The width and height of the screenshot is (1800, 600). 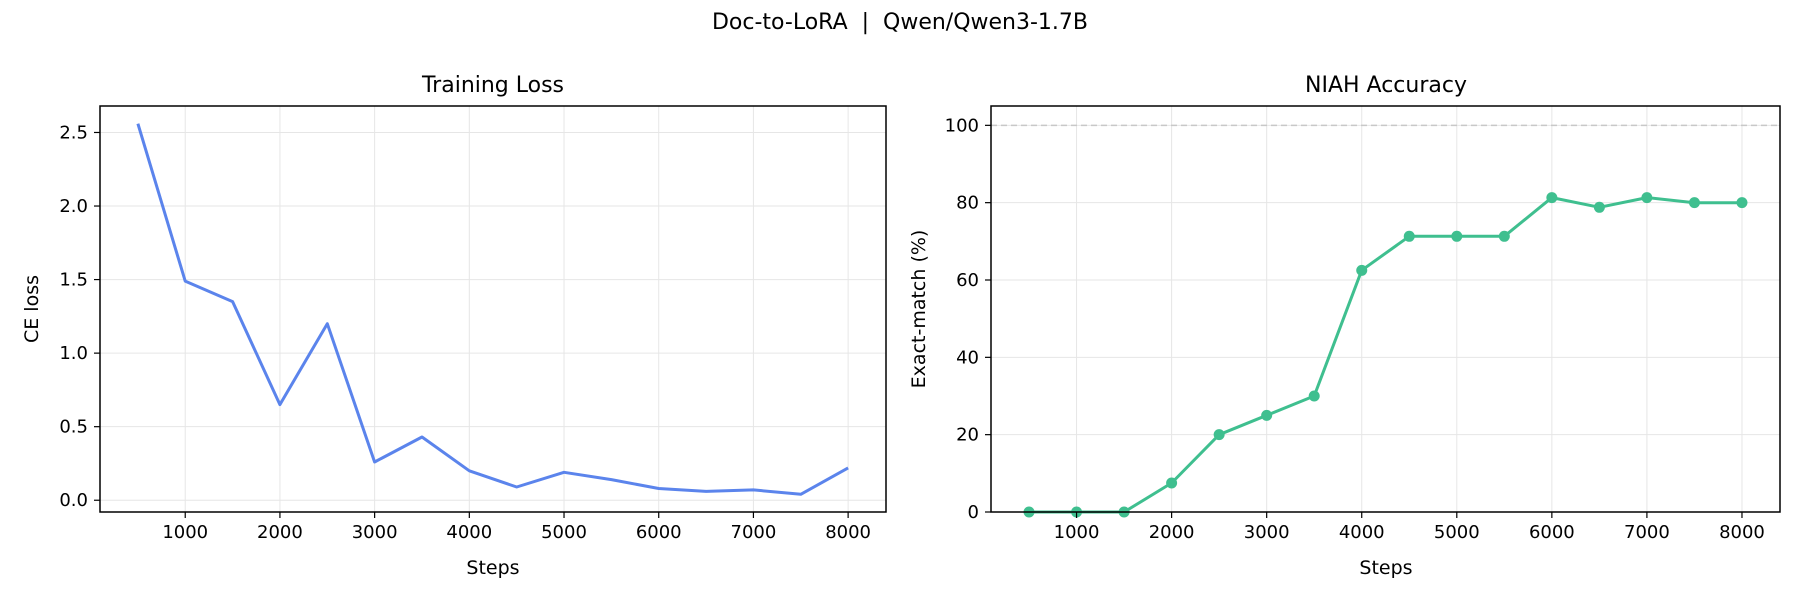 What do you see at coordinates (973, 512) in the screenshot?
I see `acc-ytick-label: 0` at bounding box center [973, 512].